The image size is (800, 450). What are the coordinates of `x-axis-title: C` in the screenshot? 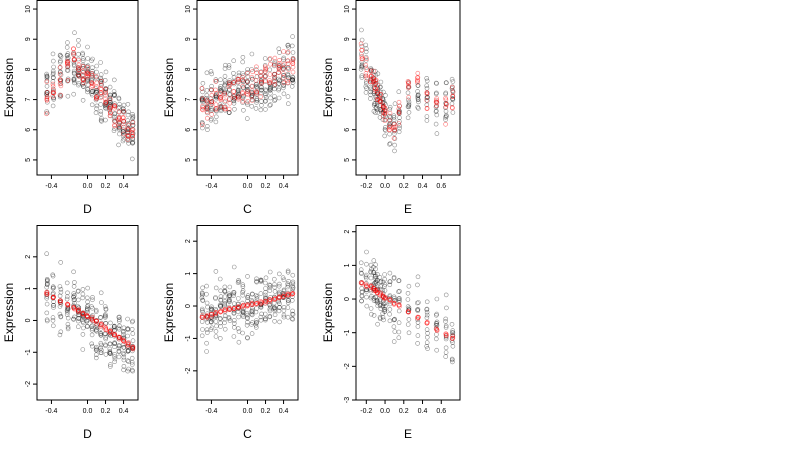 It's located at (247, 434).